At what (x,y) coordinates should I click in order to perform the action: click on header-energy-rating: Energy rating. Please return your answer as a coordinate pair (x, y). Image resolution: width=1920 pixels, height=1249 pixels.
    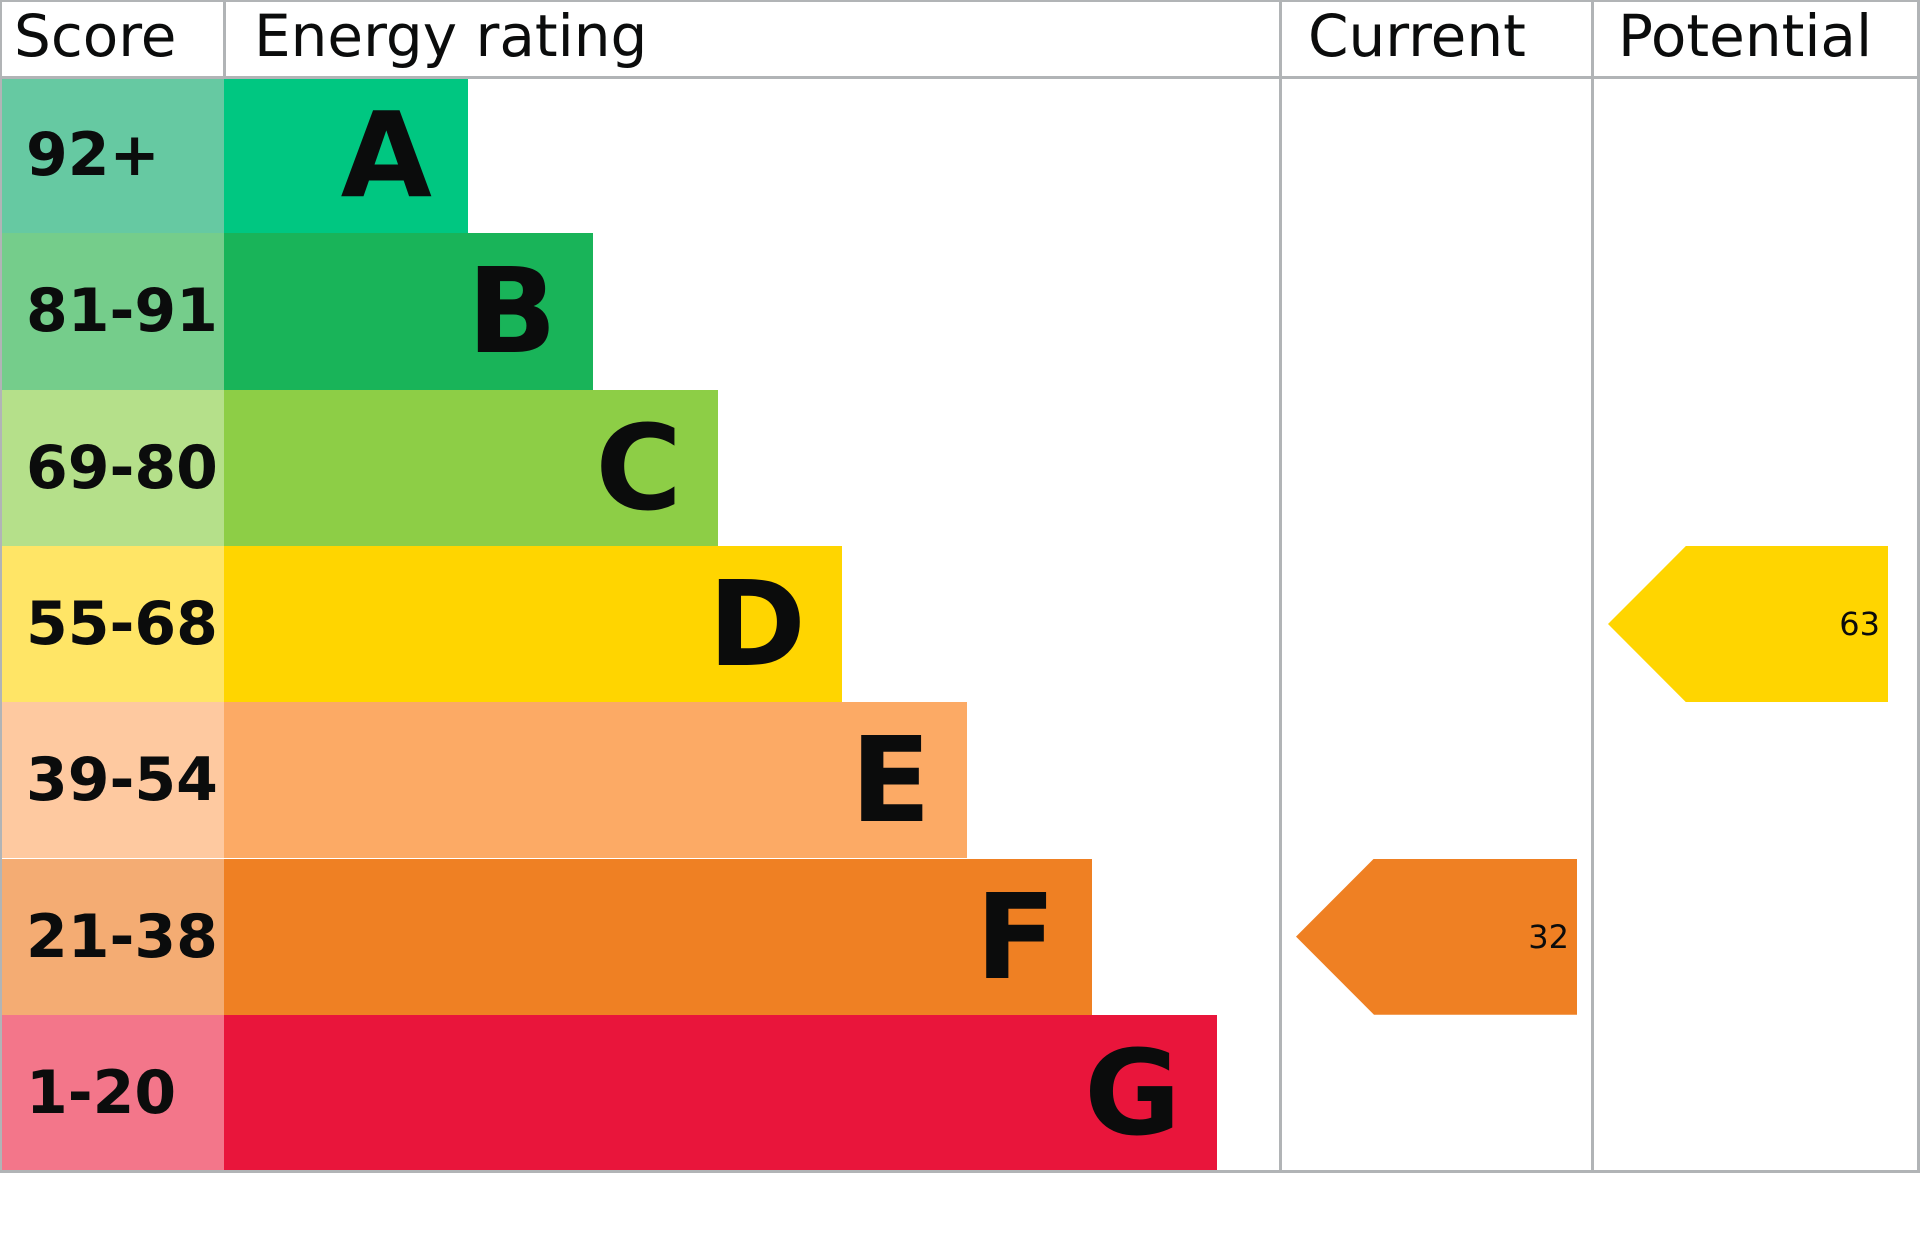
    Looking at the image, I should click on (451, 36).